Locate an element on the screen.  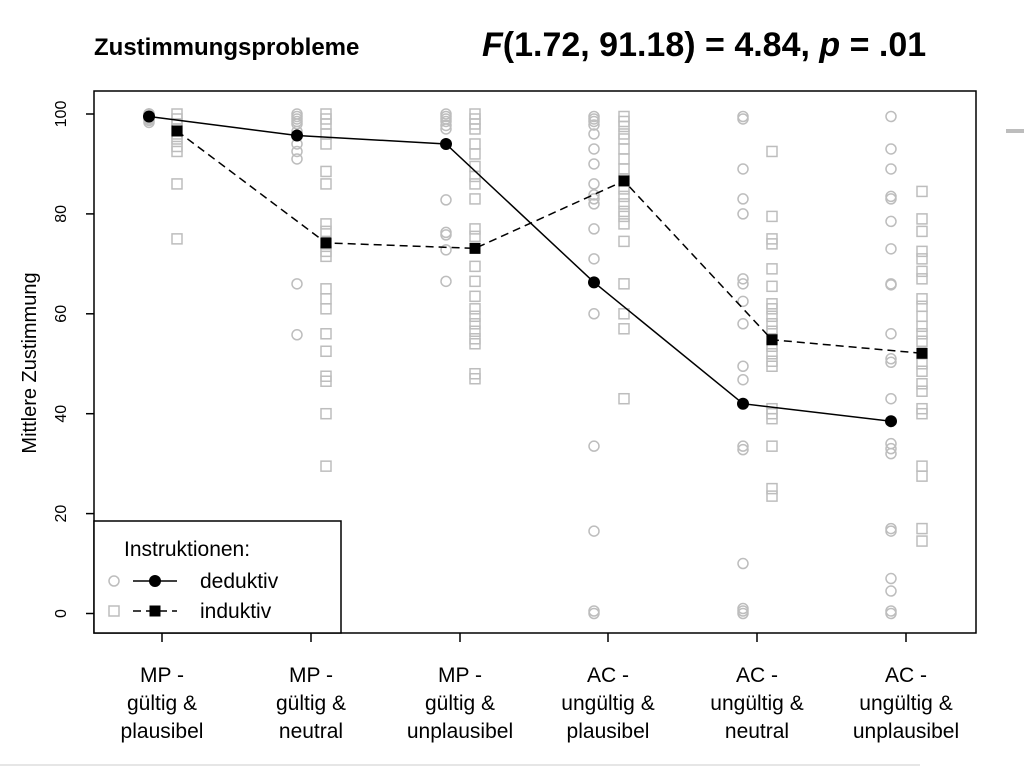
x-tick-label-line: ungültig & is located at coordinates (905, 703).